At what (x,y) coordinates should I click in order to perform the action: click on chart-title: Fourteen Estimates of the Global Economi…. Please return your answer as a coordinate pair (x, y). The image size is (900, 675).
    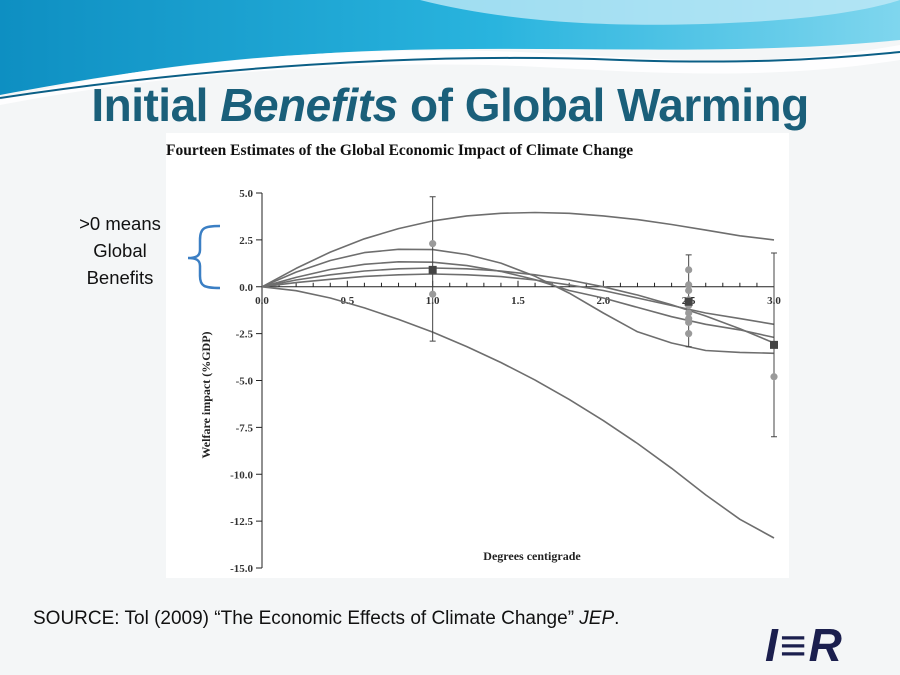
    Looking at the image, I should click on (399, 150).